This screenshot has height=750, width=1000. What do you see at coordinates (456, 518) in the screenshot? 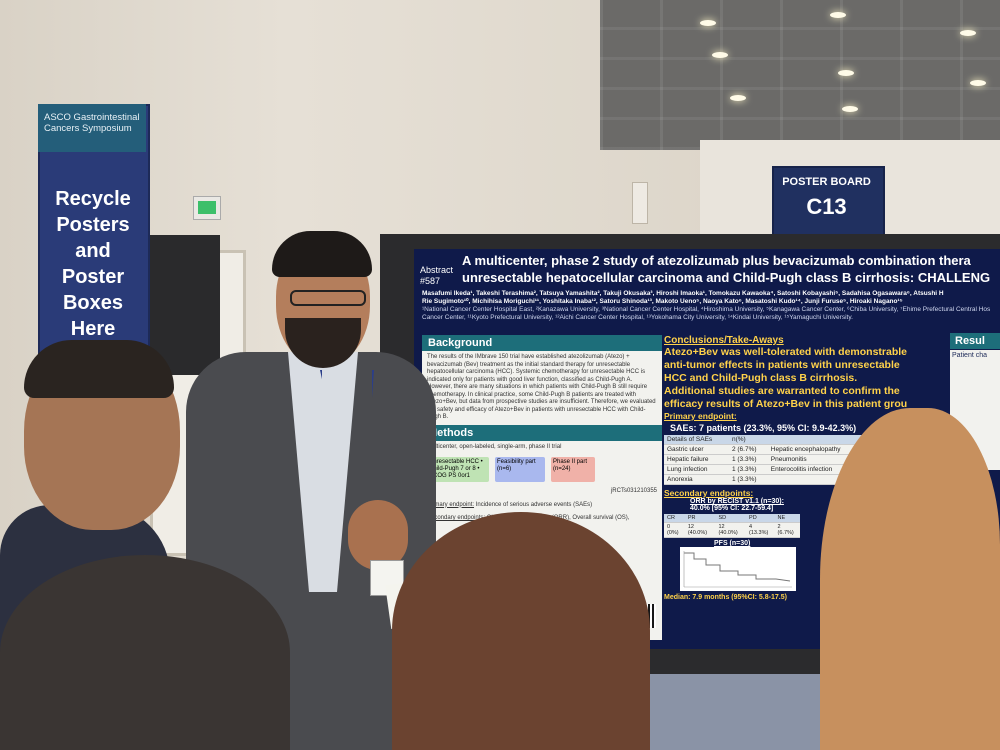
I see `secondary-endpoints-label: Secondary endpoints:` at bounding box center [456, 518].